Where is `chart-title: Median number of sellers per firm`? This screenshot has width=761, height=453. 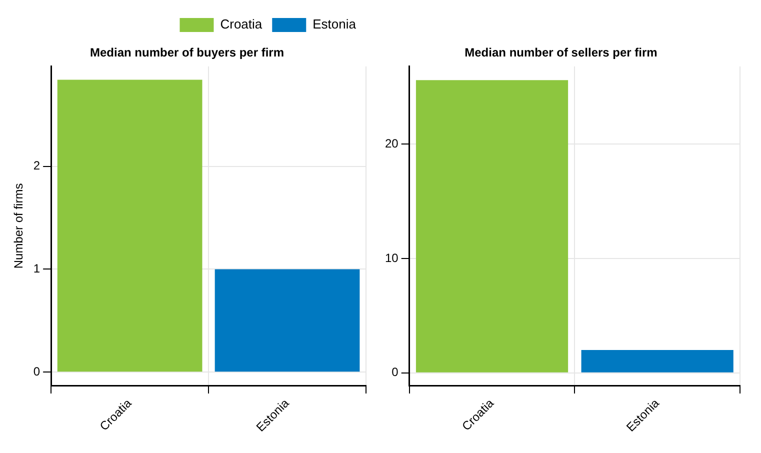 chart-title: Median number of sellers per firm is located at coordinates (561, 53).